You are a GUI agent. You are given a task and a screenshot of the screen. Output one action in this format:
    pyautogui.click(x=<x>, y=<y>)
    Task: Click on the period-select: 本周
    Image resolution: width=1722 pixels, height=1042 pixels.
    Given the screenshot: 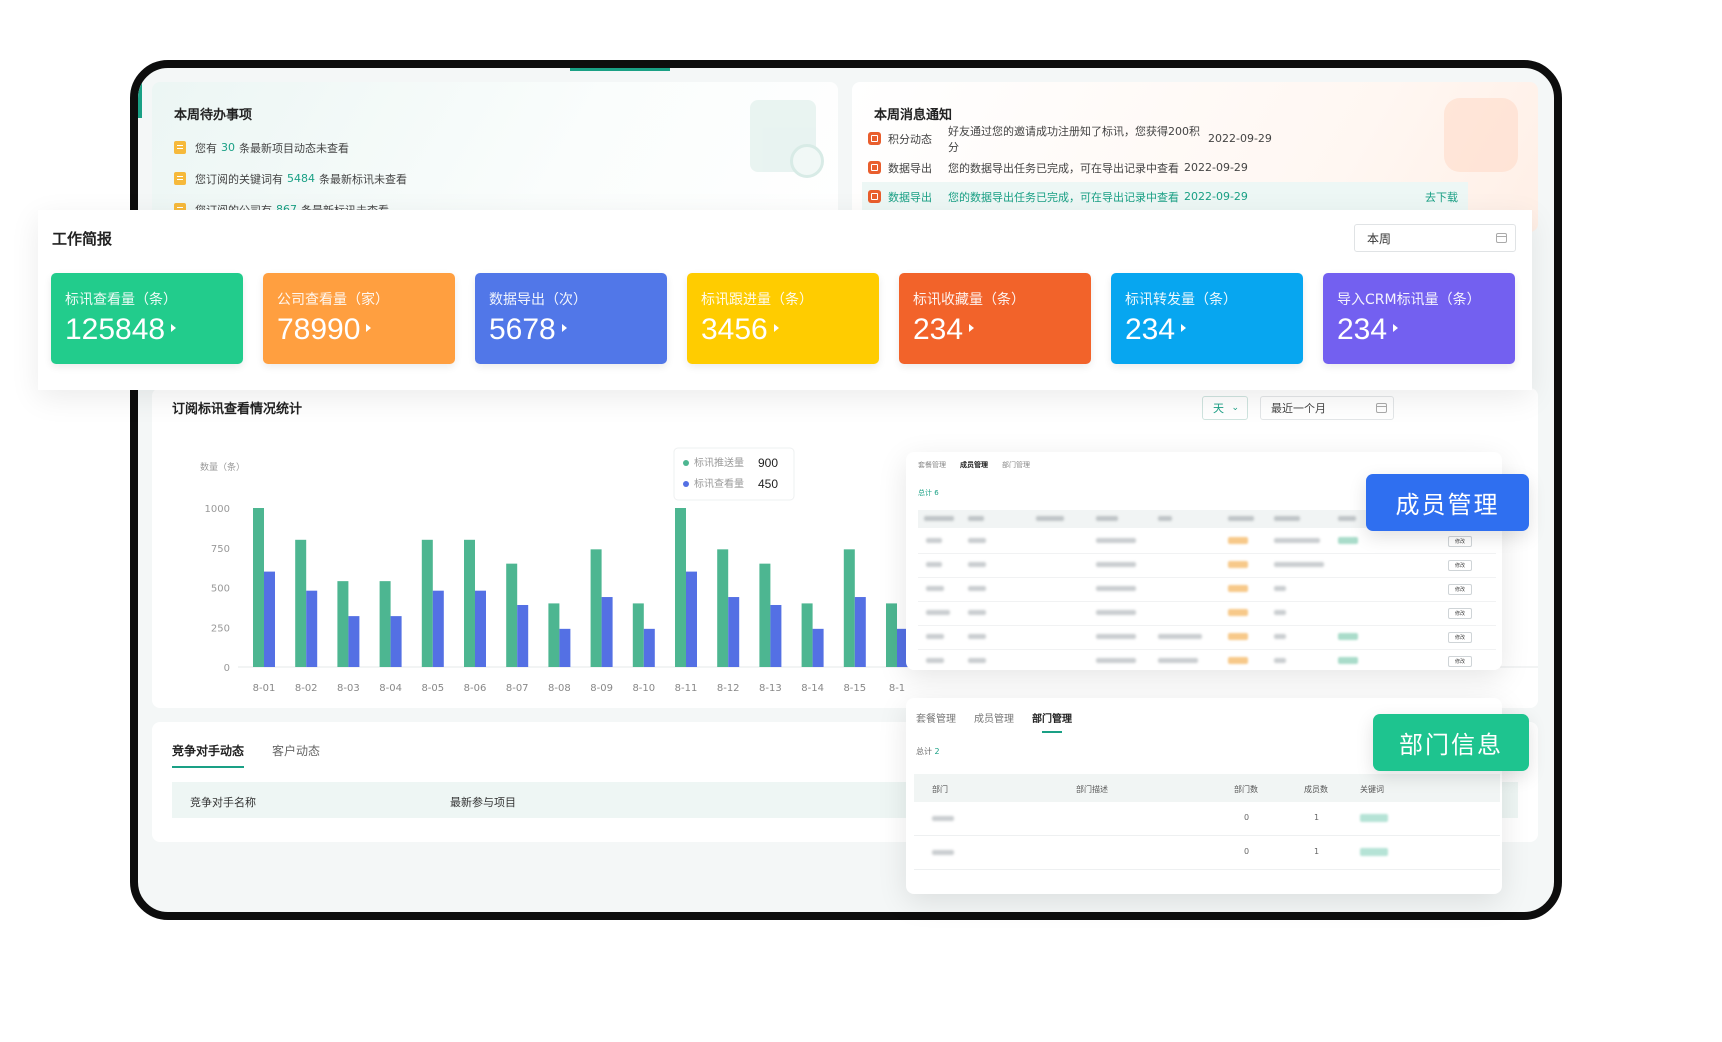 What is the action you would take?
    pyautogui.click(x=1435, y=238)
    